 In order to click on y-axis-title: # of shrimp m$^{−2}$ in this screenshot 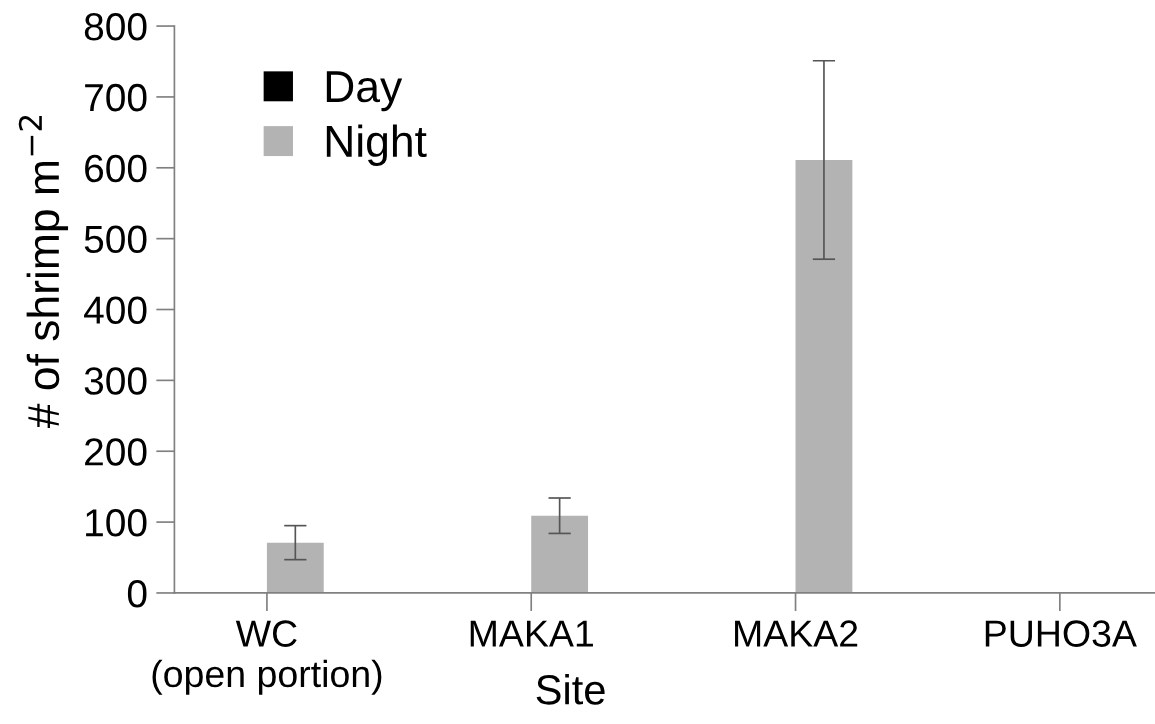, I will do `click(43, 272)`.